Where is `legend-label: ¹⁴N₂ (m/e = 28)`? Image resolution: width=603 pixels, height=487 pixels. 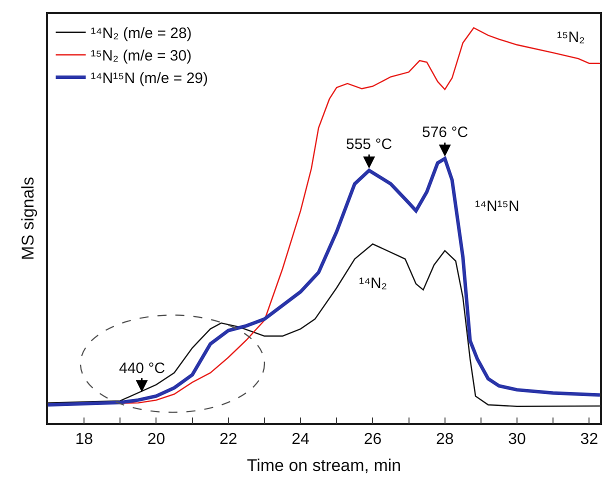 legend-label: ¹⁴N₂ (m/e = 28) is located at coordinates (141, 33).